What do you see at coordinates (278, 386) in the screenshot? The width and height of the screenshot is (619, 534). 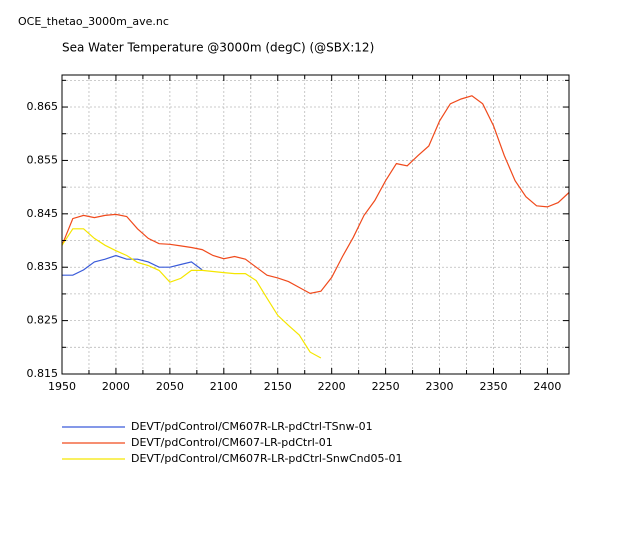 I see `x-tick-label: 2150` at bounding box center [278, 386].